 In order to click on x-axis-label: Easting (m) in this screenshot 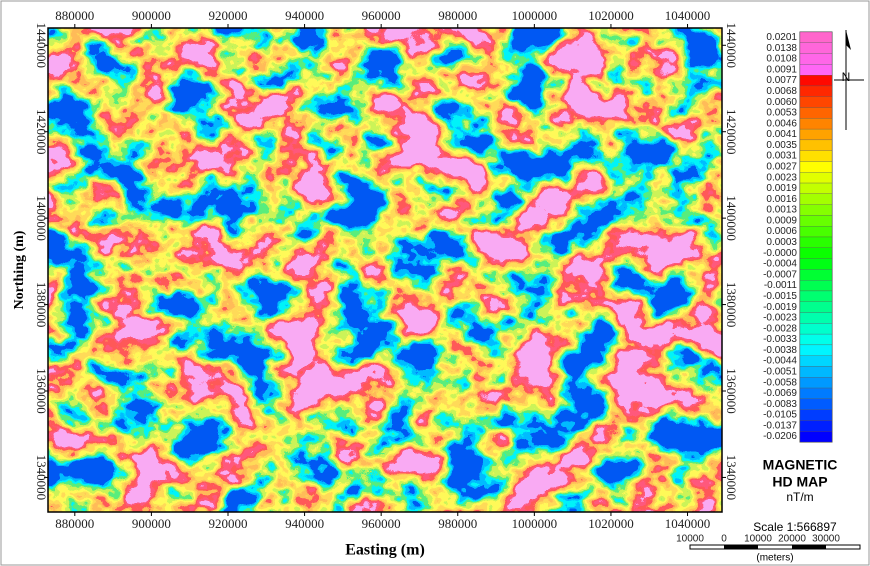, I will do `click(385, 550)`.